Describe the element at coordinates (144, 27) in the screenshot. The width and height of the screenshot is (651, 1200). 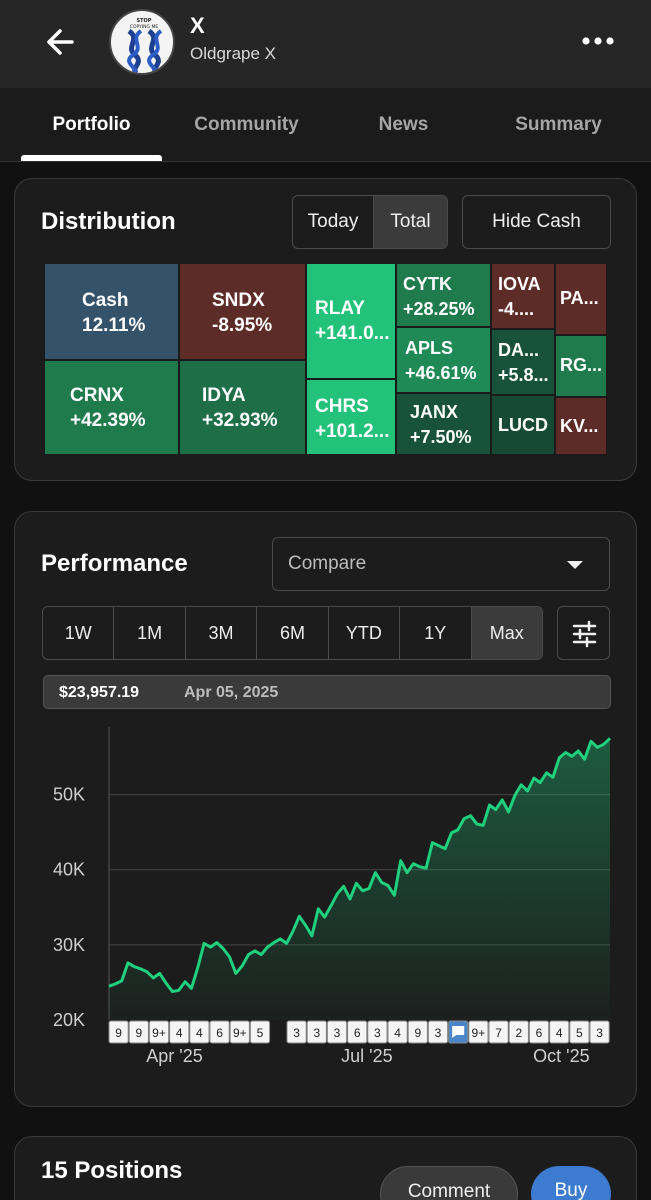
I see `svg-text: COPYING ME` at that location.